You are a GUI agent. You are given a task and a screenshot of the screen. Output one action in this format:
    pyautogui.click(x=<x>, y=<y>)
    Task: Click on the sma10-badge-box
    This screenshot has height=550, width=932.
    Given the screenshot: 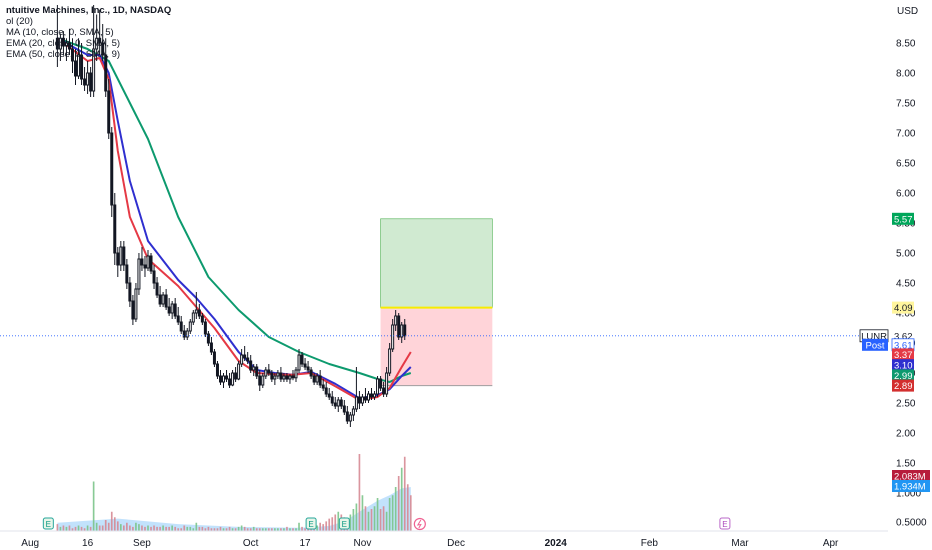 What is the action you would take?
    pyautogui.click(x=903, y=365)
    